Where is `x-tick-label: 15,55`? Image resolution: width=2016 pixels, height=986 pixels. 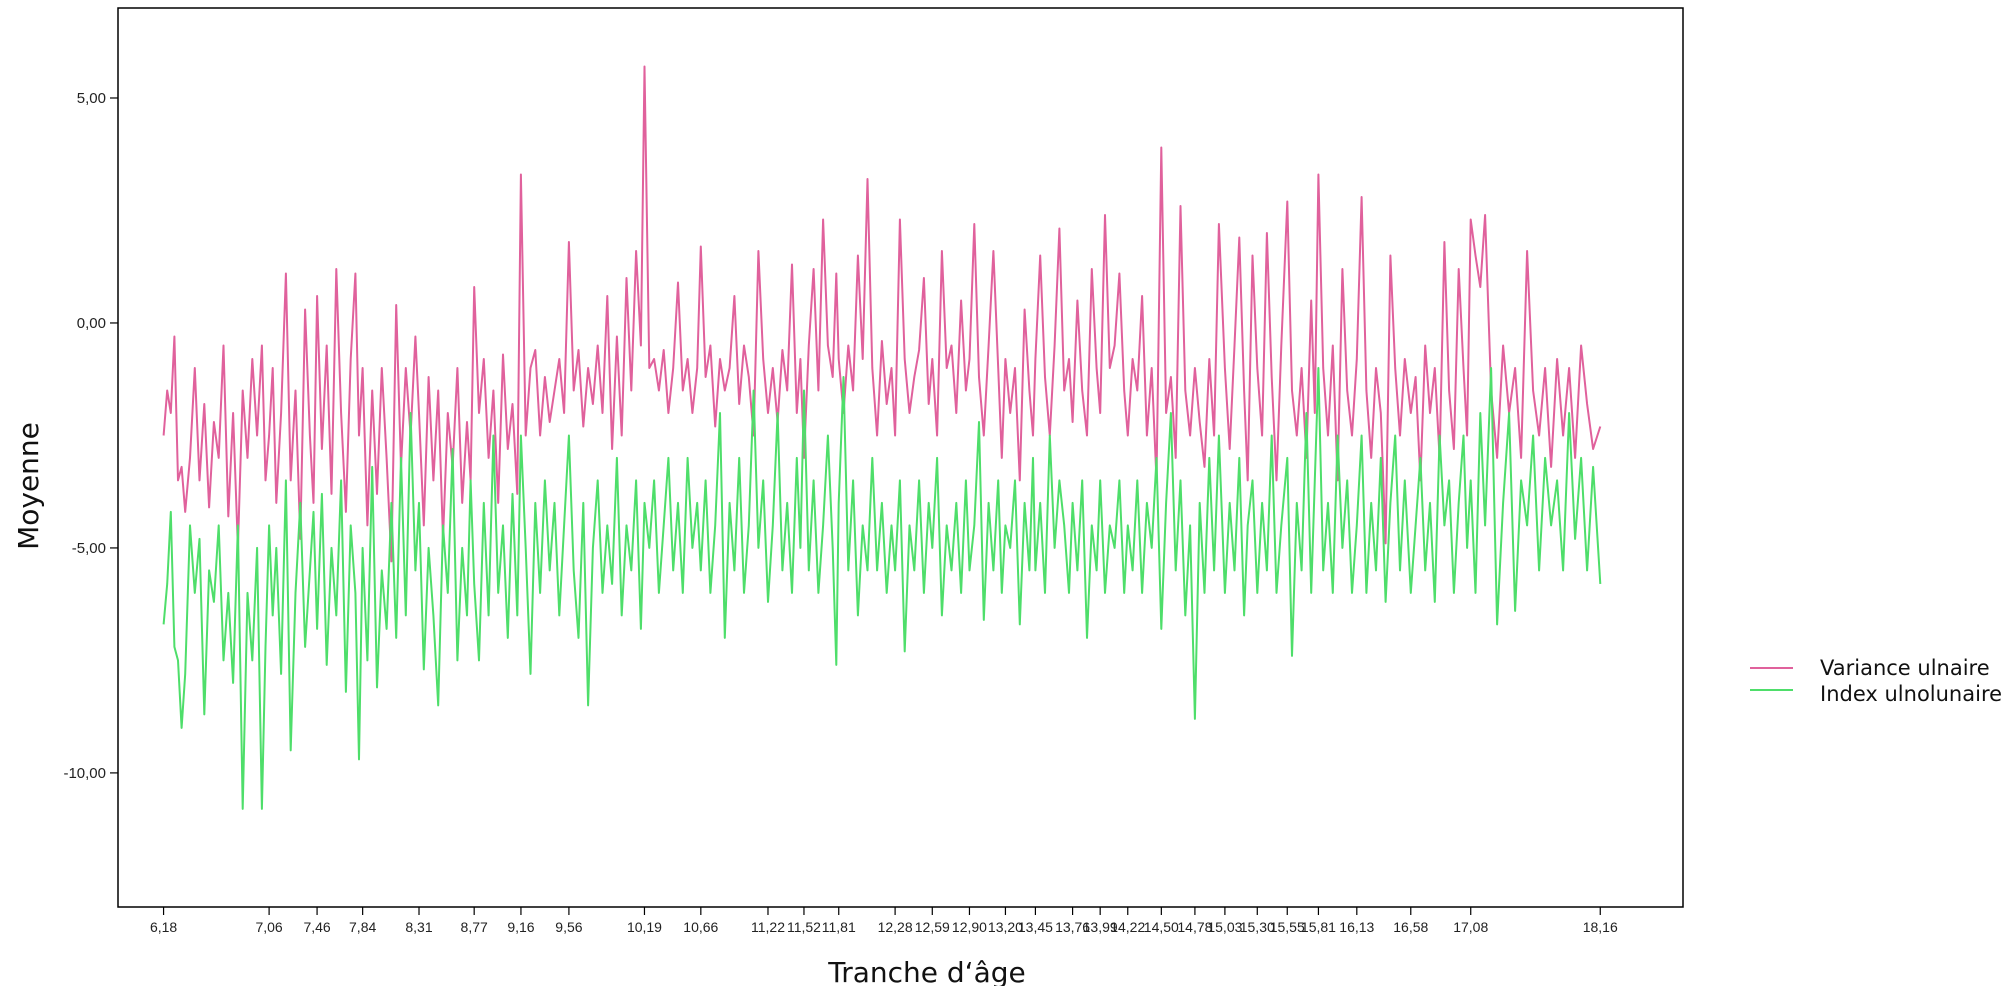
x-tick-label: 15,55 is located at coordinates (1287, 927).